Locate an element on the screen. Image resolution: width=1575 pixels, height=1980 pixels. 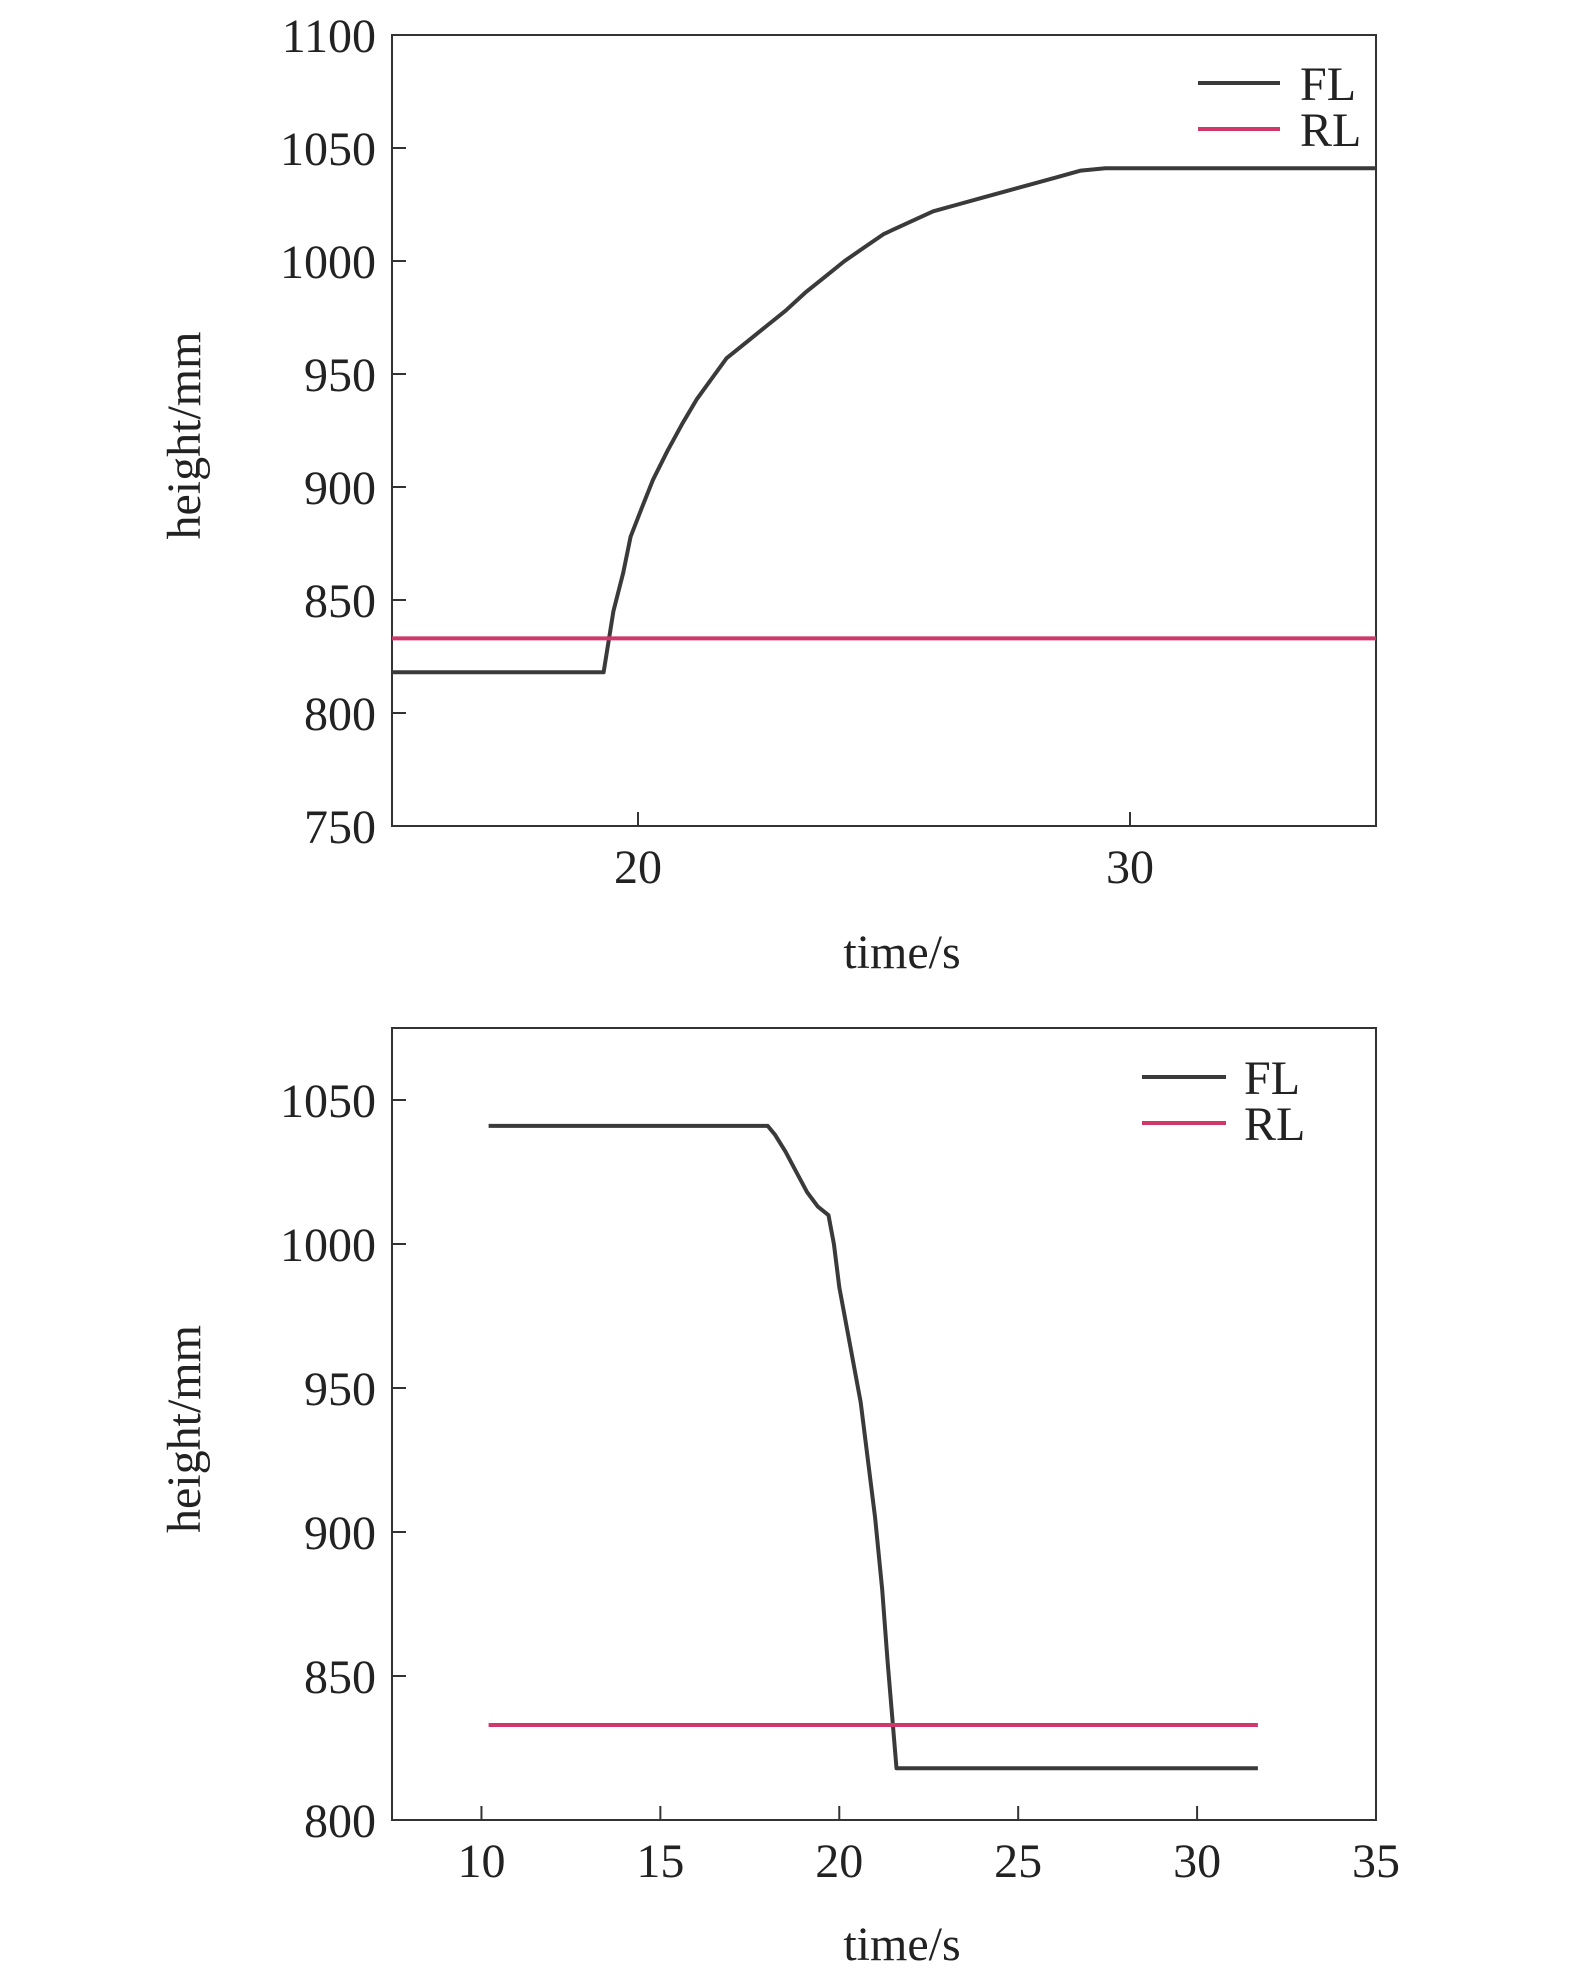
x-tick-label: 15 is located at coordinates (660, 1861).